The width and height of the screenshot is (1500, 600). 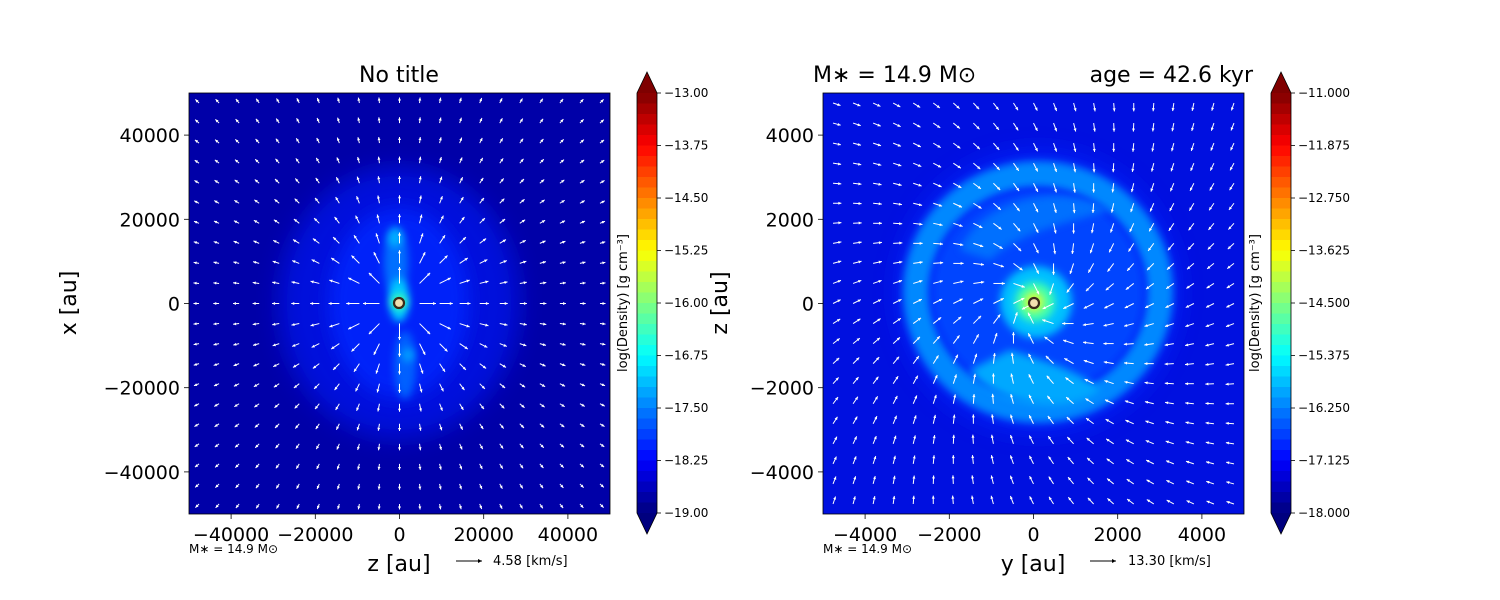 What do you see at coordinates (530, 561) in the screenshot?
I see `panel-1-quiver-key-label: 4.58 [km/s]` at bounding box center [530, 561].